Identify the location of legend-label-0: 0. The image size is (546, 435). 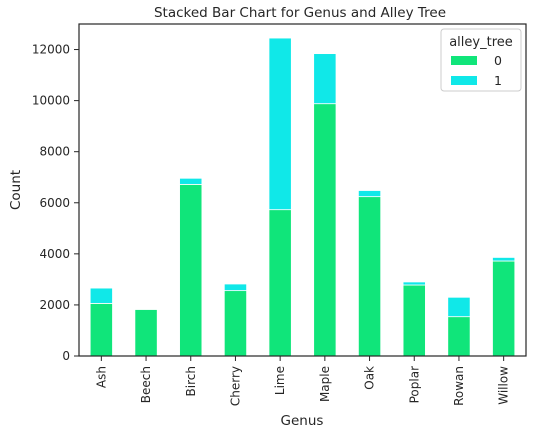
(498, 60).